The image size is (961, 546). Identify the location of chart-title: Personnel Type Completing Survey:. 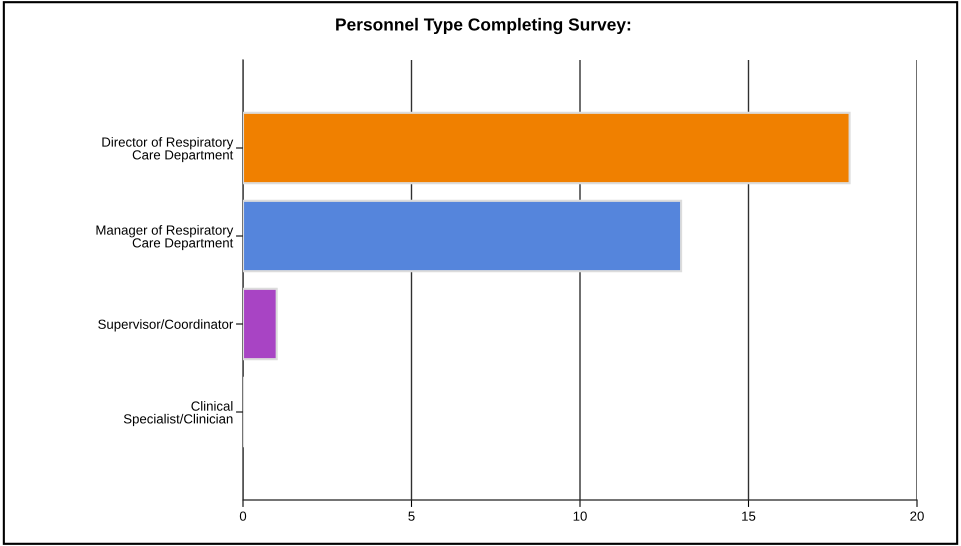
(483, 26).